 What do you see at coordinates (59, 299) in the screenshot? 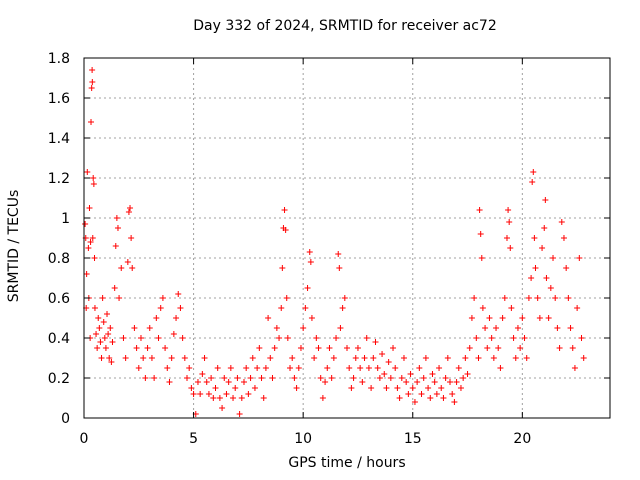
I see `y-tick-label: 0.6` at bounding box center [59, 299].